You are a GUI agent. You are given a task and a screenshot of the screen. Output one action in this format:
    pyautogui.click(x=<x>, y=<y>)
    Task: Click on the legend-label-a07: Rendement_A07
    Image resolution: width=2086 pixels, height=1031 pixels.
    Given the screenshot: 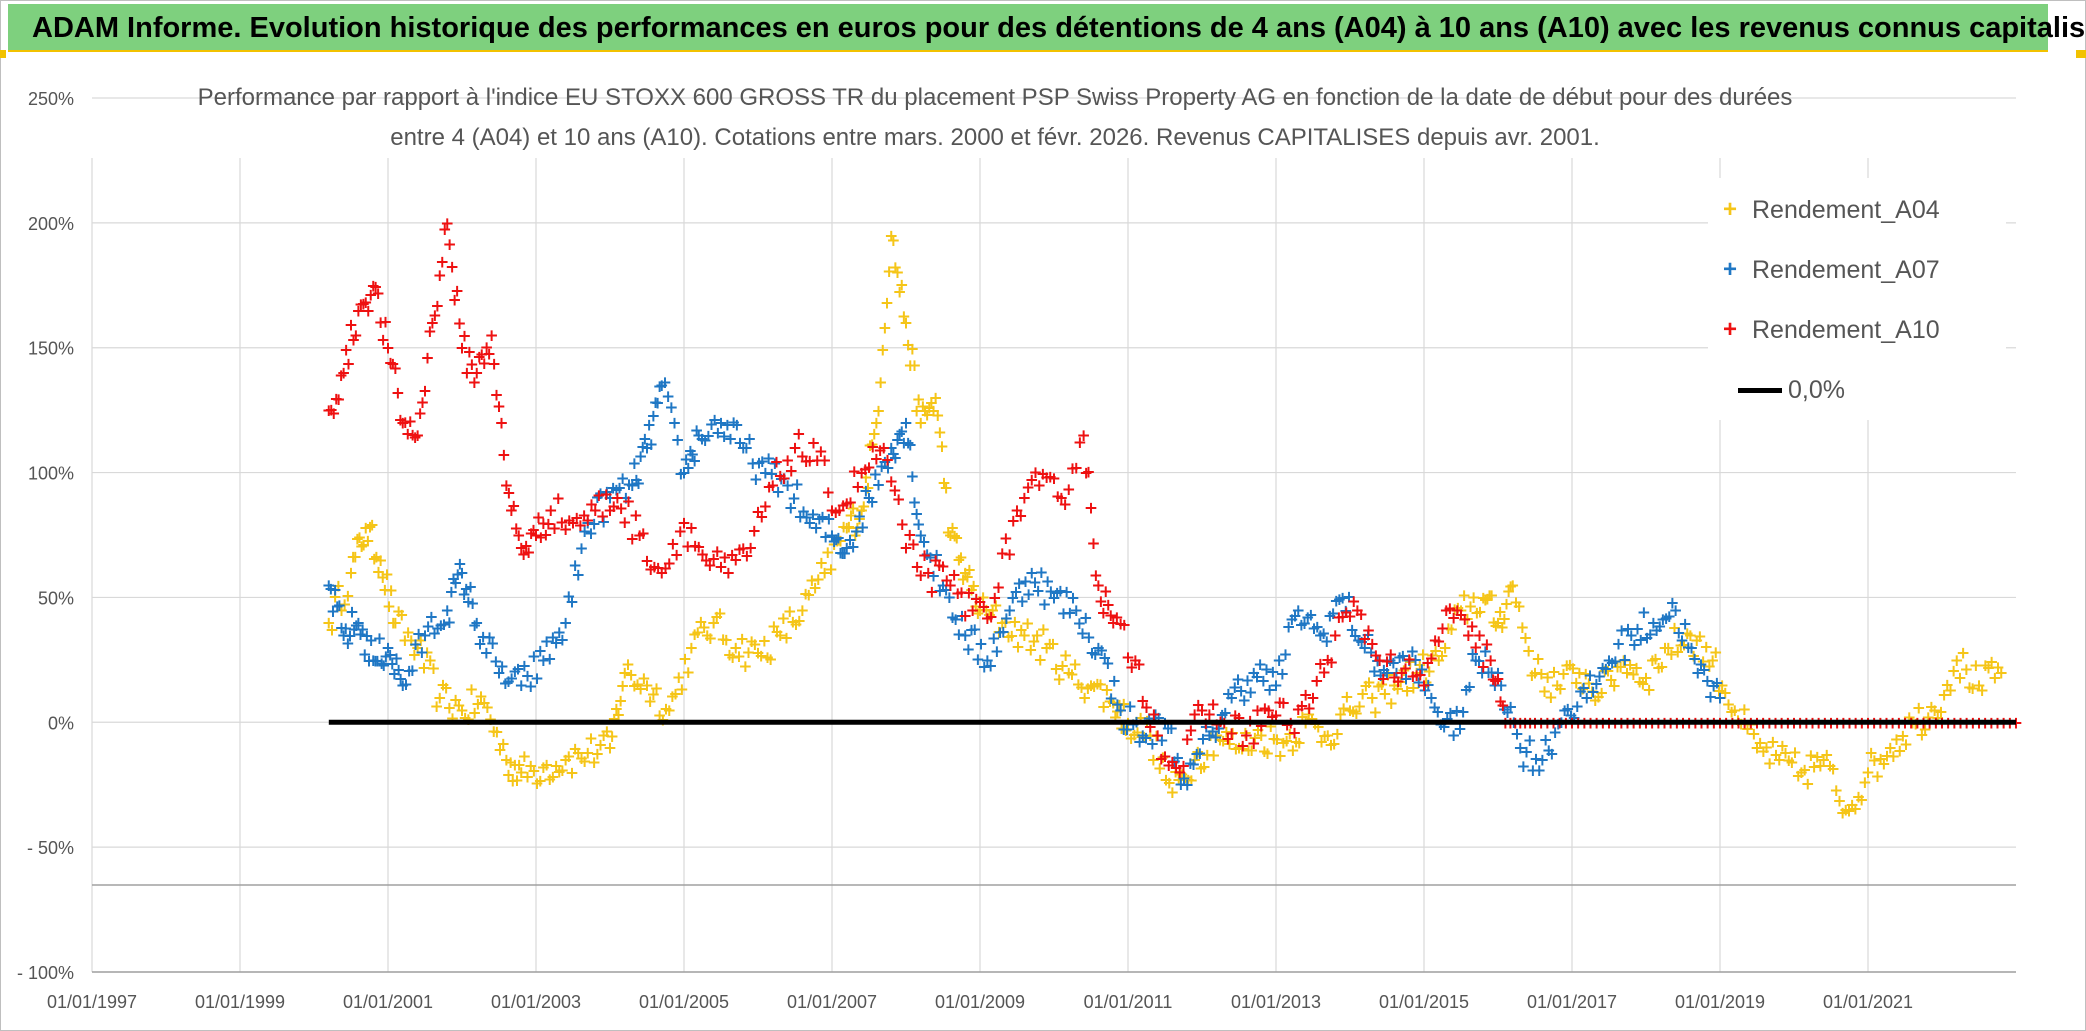 What is the action you would take?
    pyautogui.click(x=1846, y=269)
    